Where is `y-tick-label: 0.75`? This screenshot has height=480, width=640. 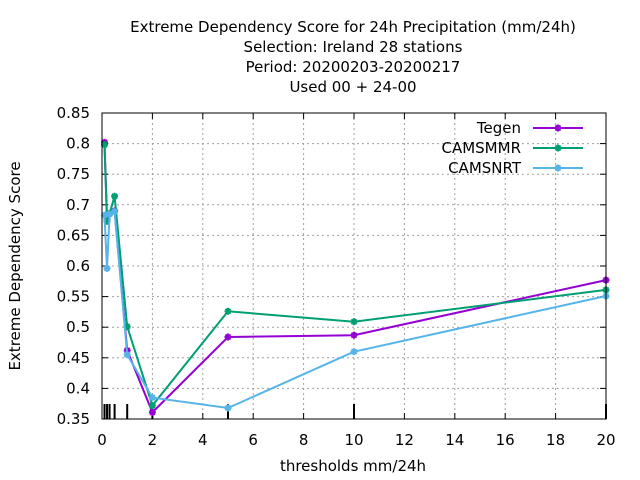
y-tick-label: 0.75 is located at coordinates (73, 174).